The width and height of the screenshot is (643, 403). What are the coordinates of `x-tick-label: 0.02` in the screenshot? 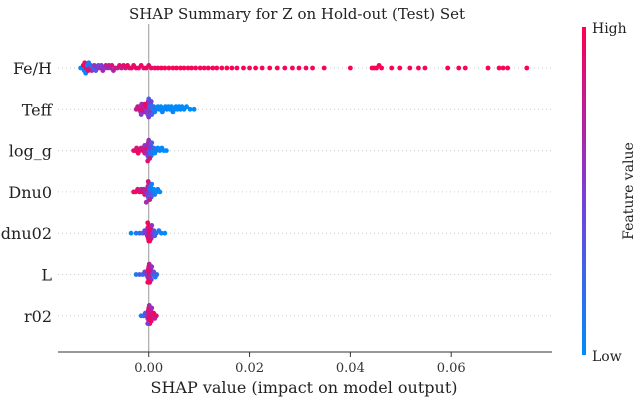 It's located at (249, 368).